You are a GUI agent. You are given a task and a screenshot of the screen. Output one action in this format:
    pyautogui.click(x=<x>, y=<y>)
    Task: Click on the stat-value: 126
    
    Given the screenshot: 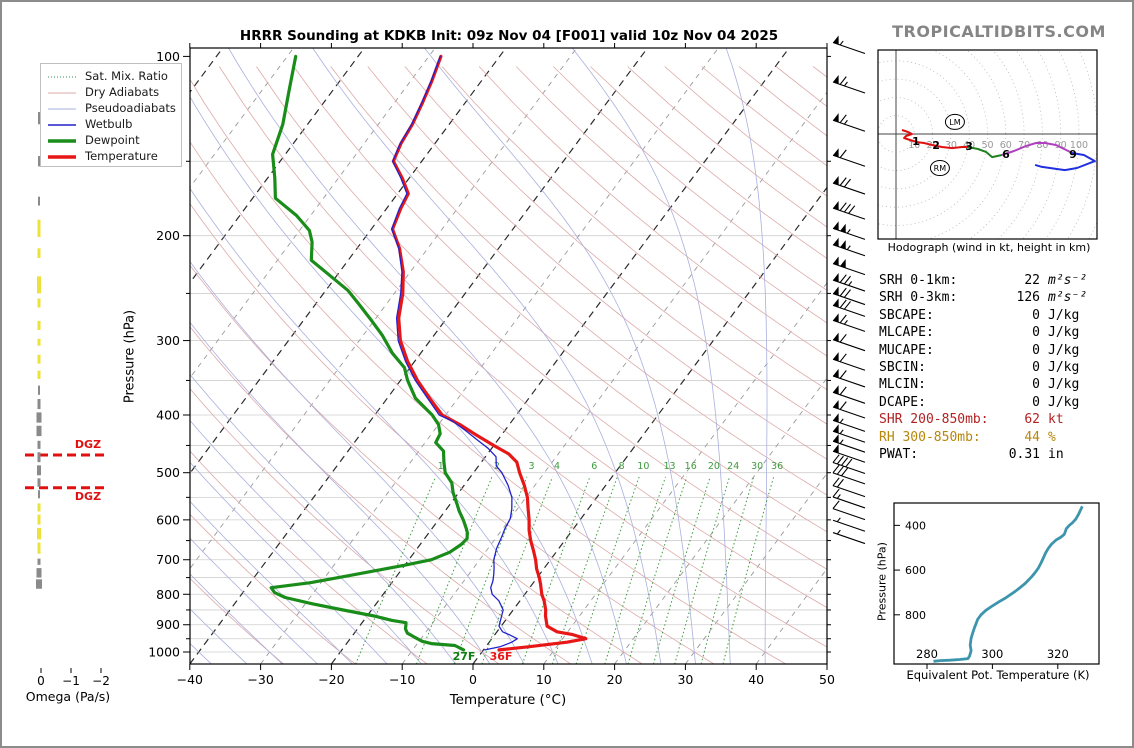 What is the action you would take?
    pyautogui.click(x=1028, y=298)
    